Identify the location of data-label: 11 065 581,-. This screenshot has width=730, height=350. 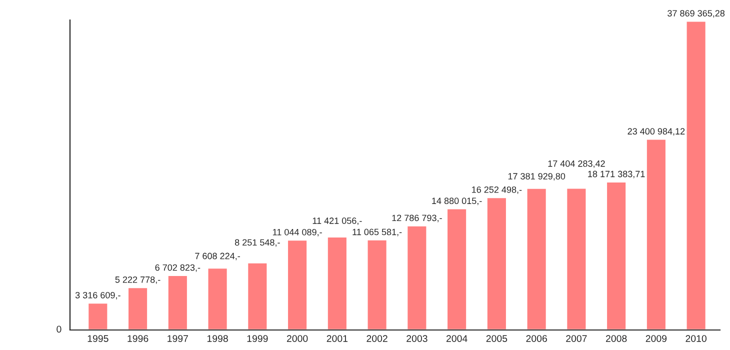
(377, 232).